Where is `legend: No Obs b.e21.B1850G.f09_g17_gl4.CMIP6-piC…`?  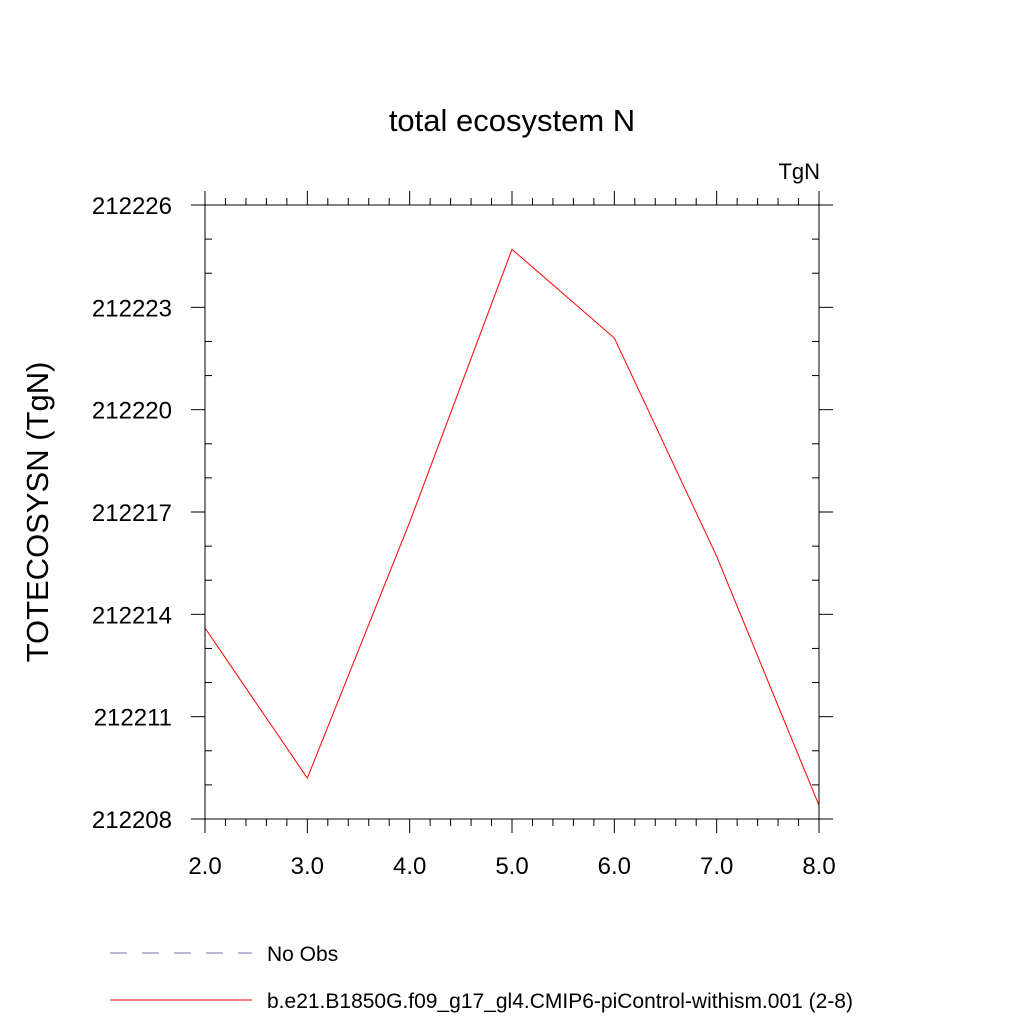
legend: No Obs b.e21.B1850G.f09_g17_gl4.CMIP6-piC… is located at coordinates (481, 978).